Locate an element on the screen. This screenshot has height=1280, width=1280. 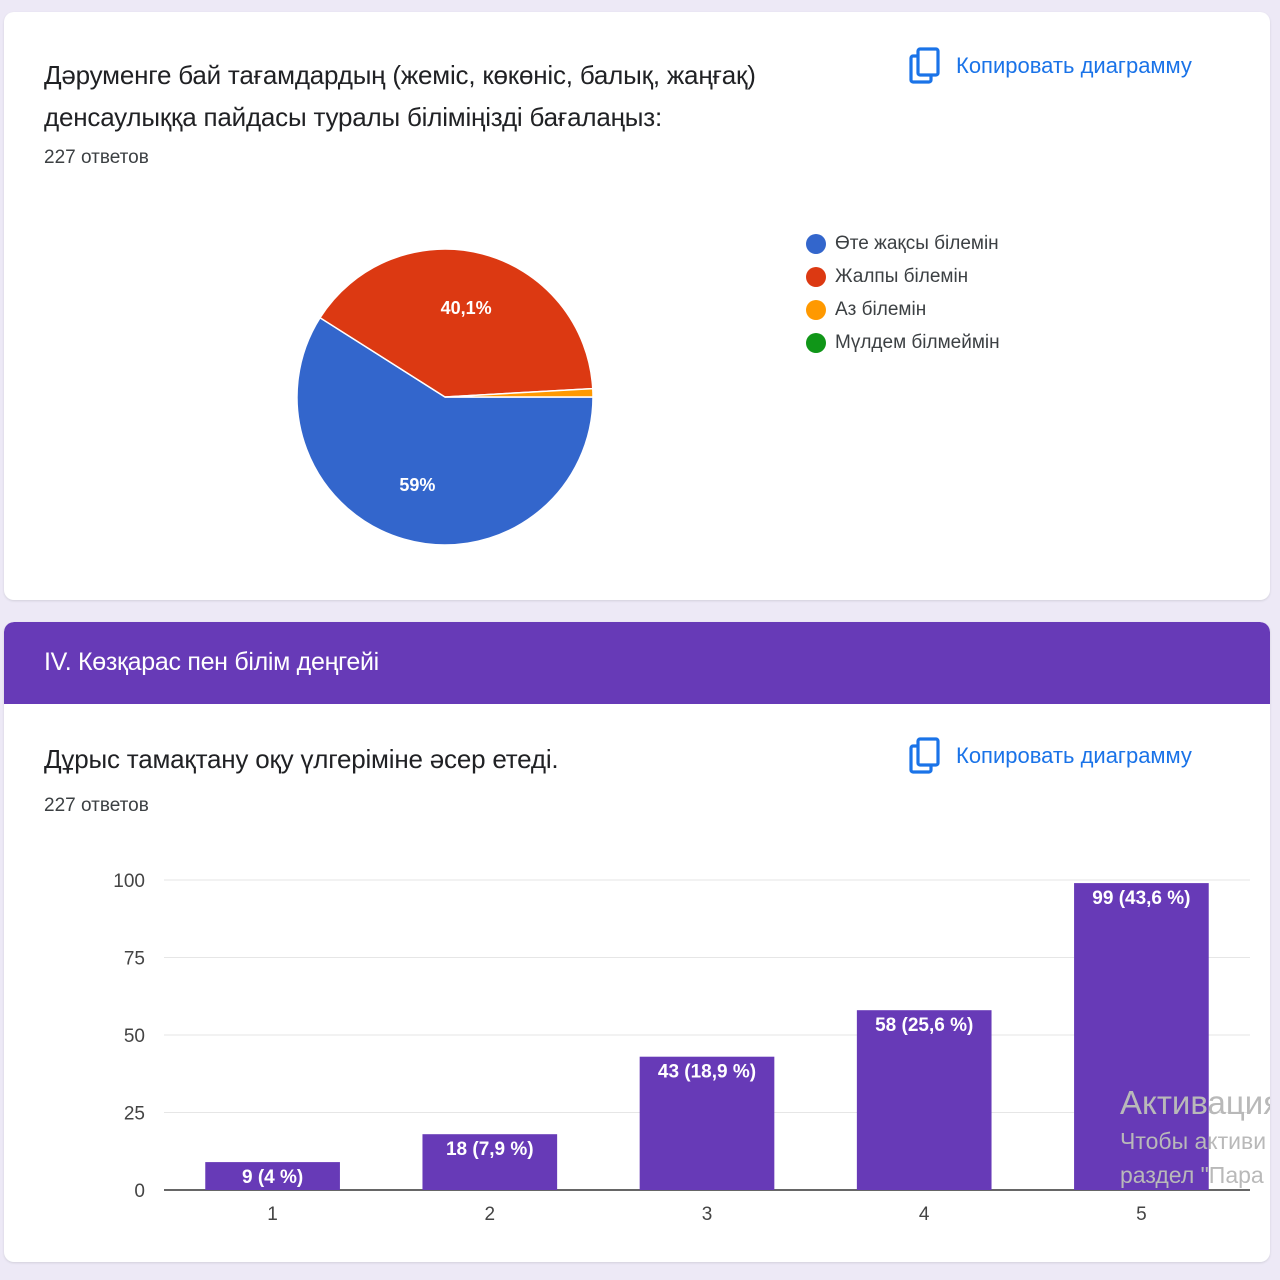
bar-data-label: 9 (4 %) is located at coordinates (272, 1177).